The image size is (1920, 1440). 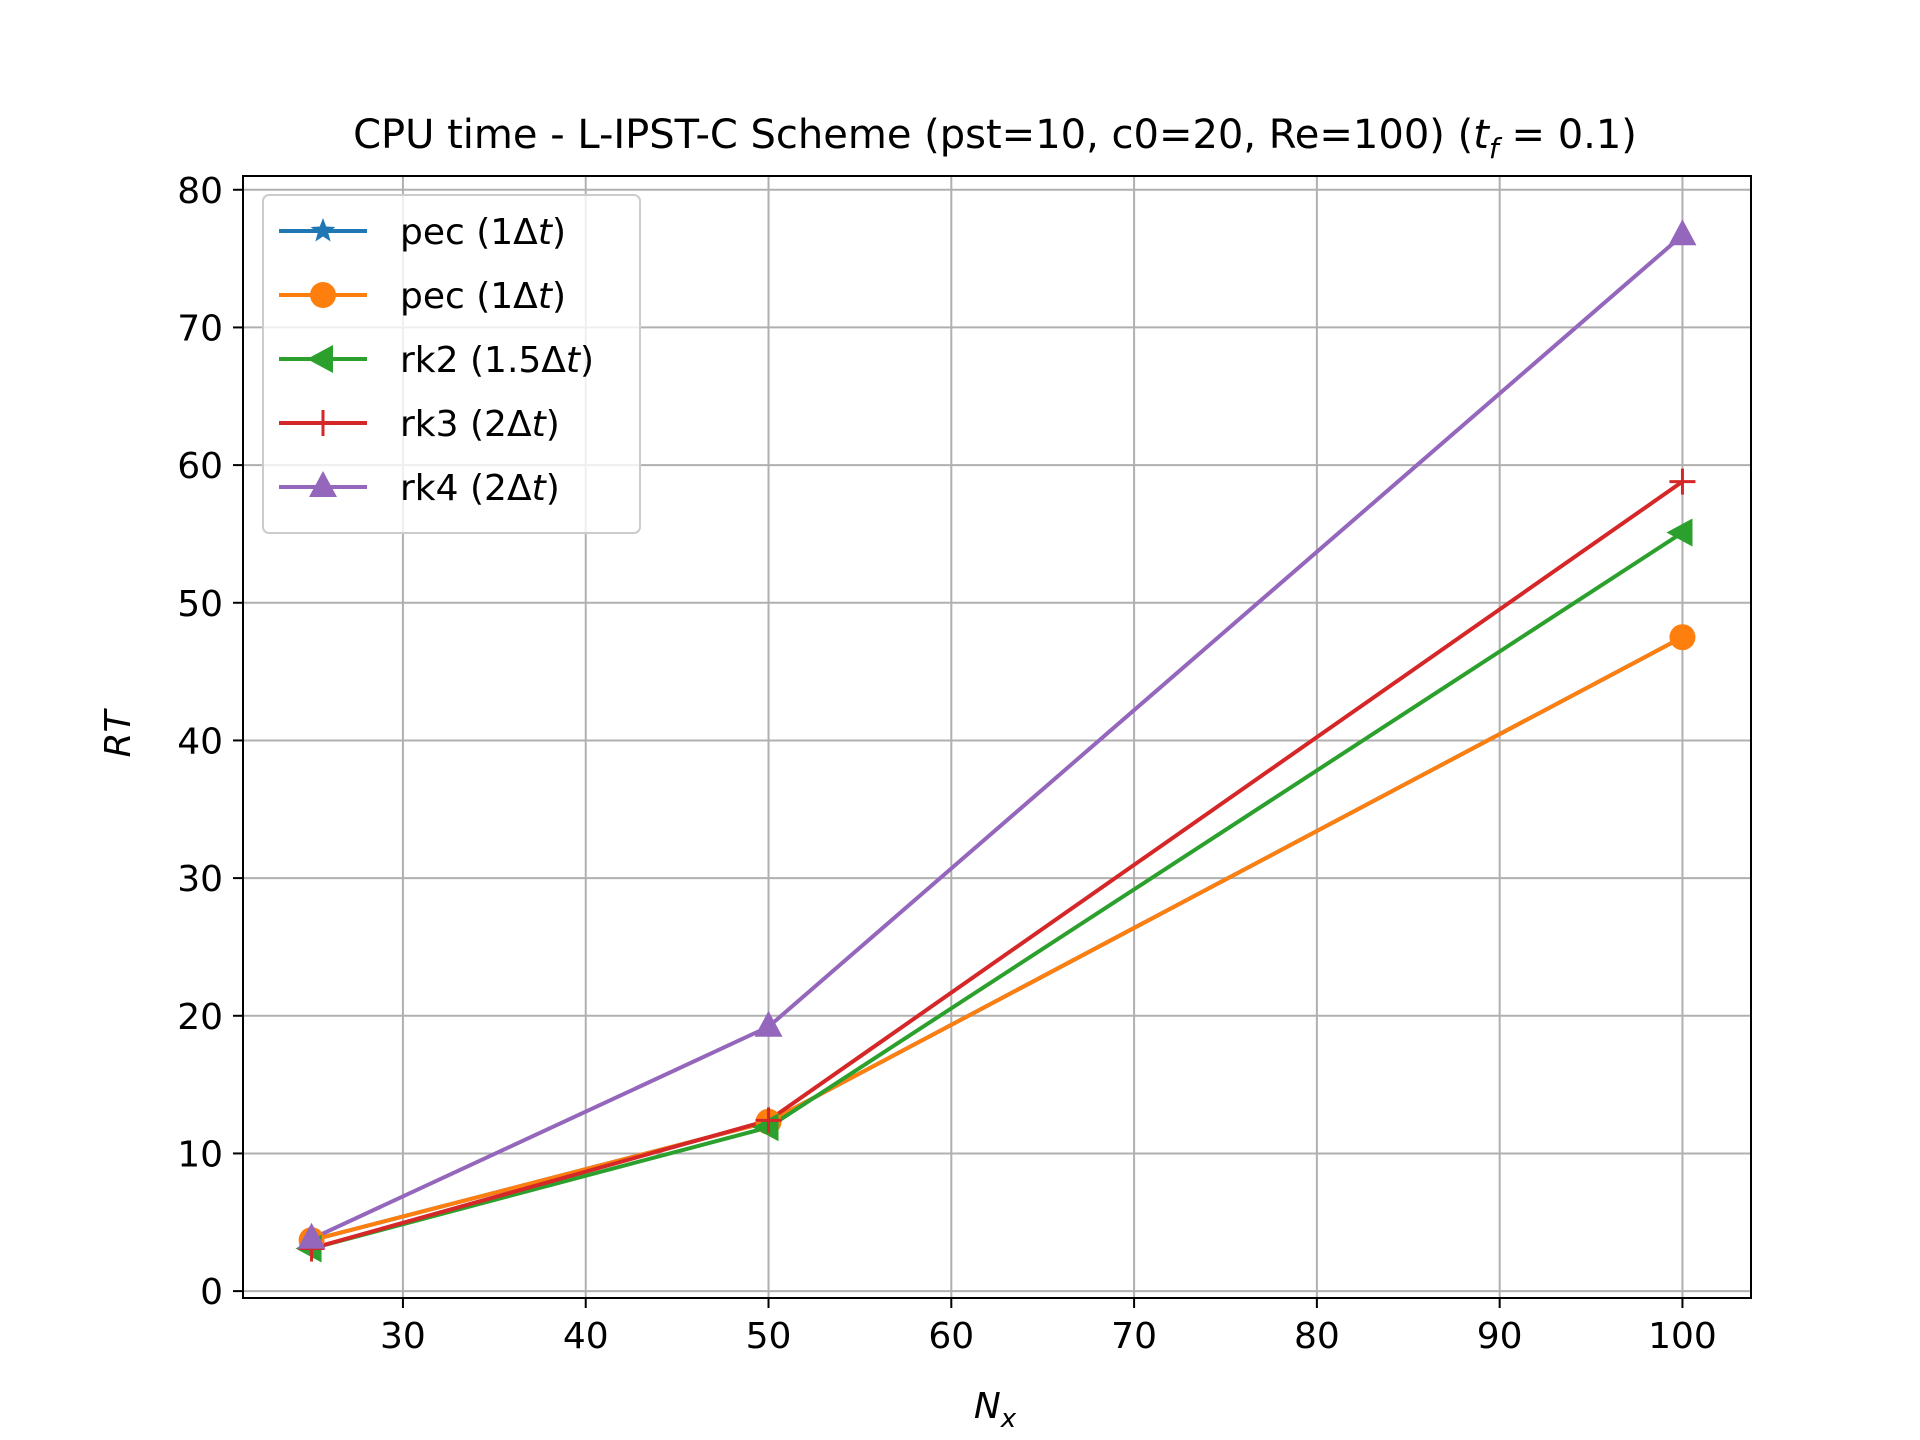 I want to click on x-tick-label: 60, so click(x=951, y=1336).